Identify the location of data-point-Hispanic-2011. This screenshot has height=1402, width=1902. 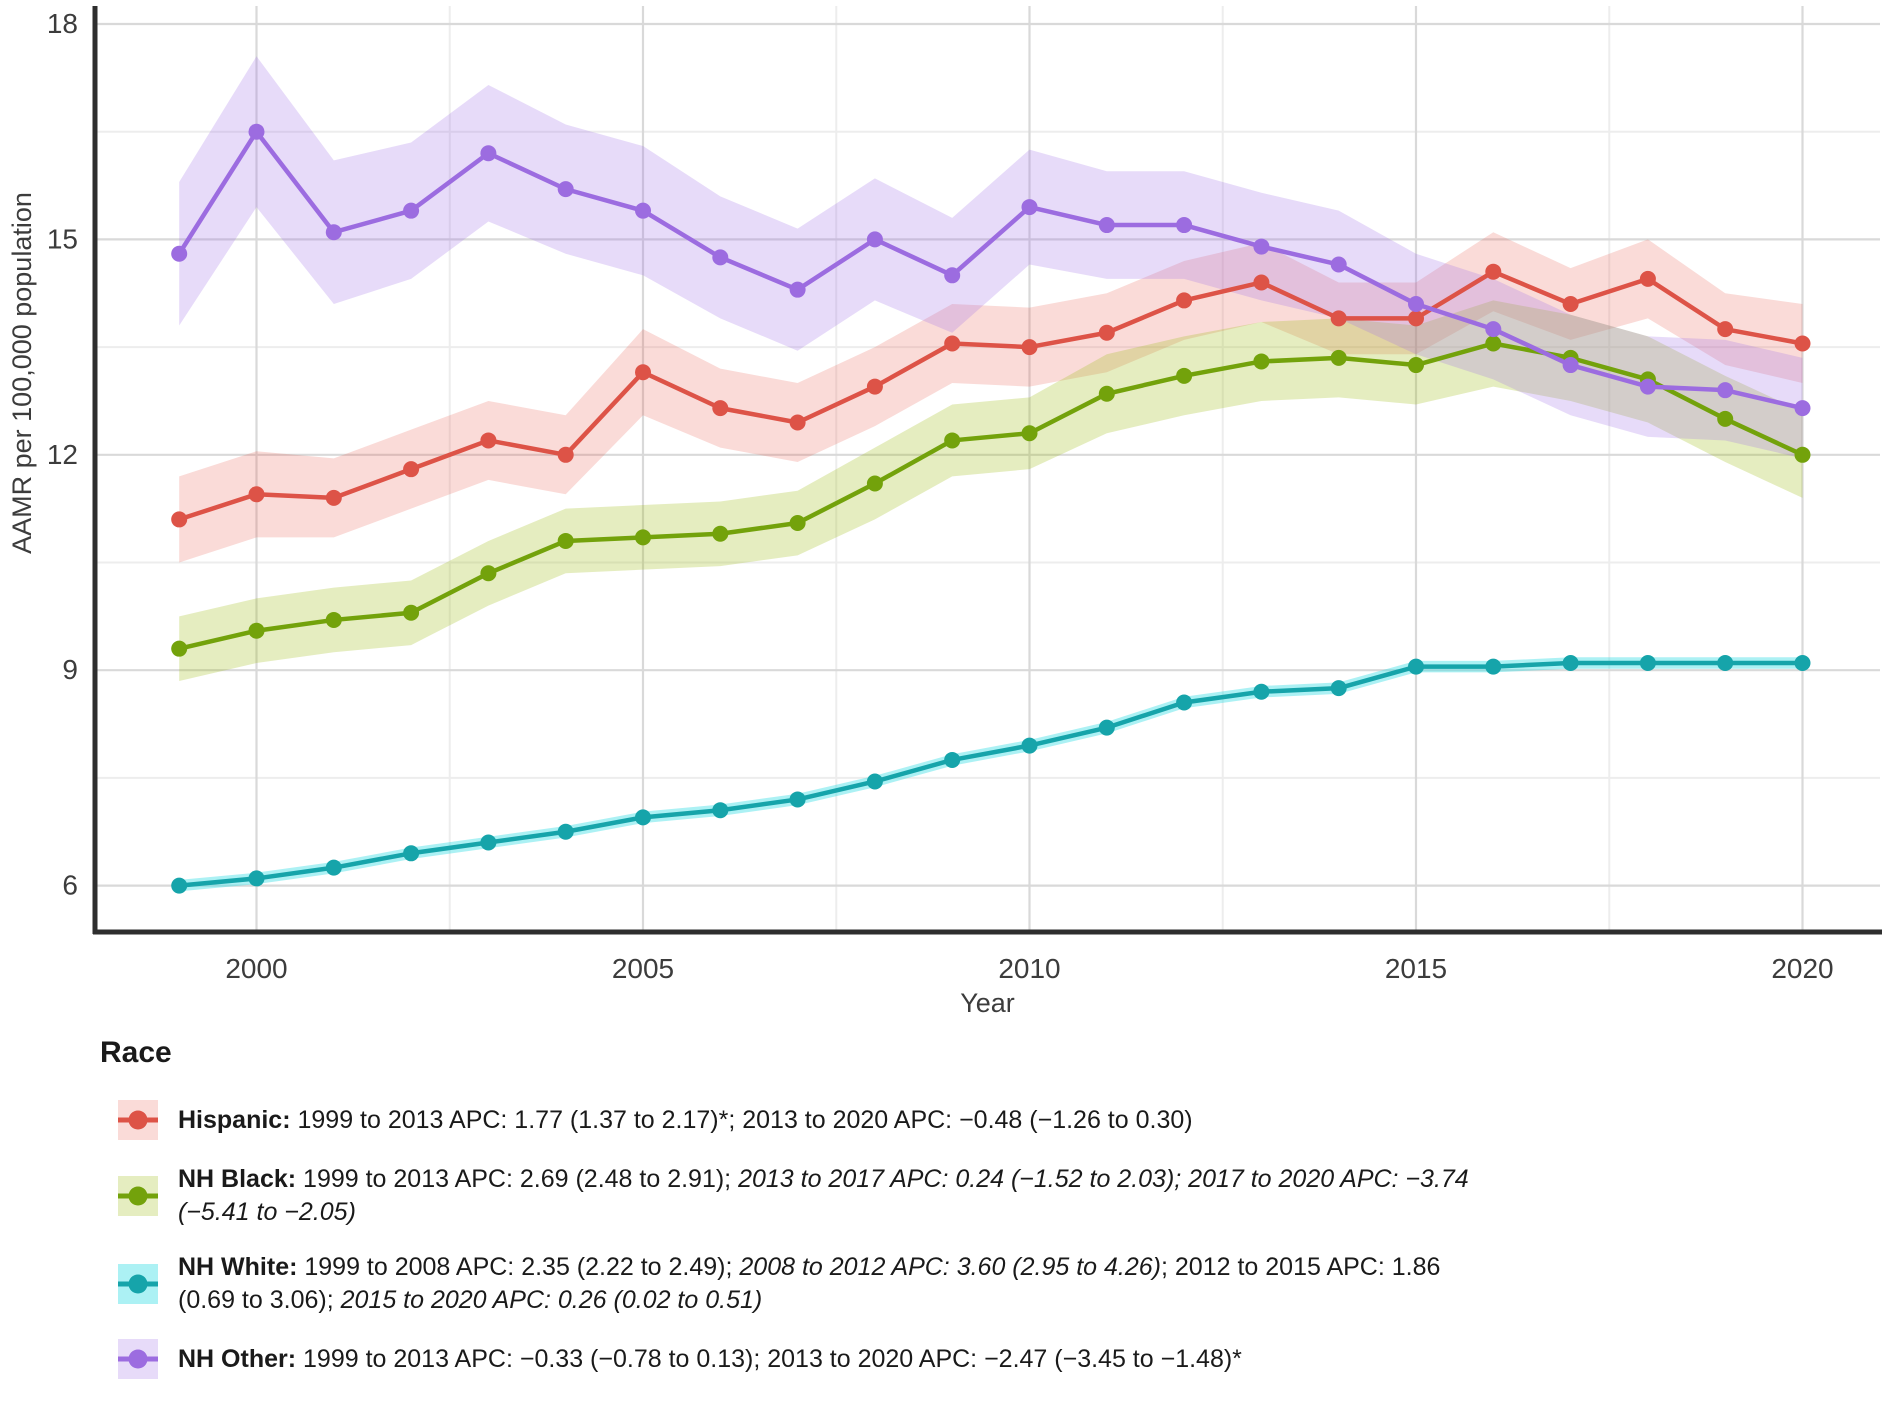
(1106, 332).